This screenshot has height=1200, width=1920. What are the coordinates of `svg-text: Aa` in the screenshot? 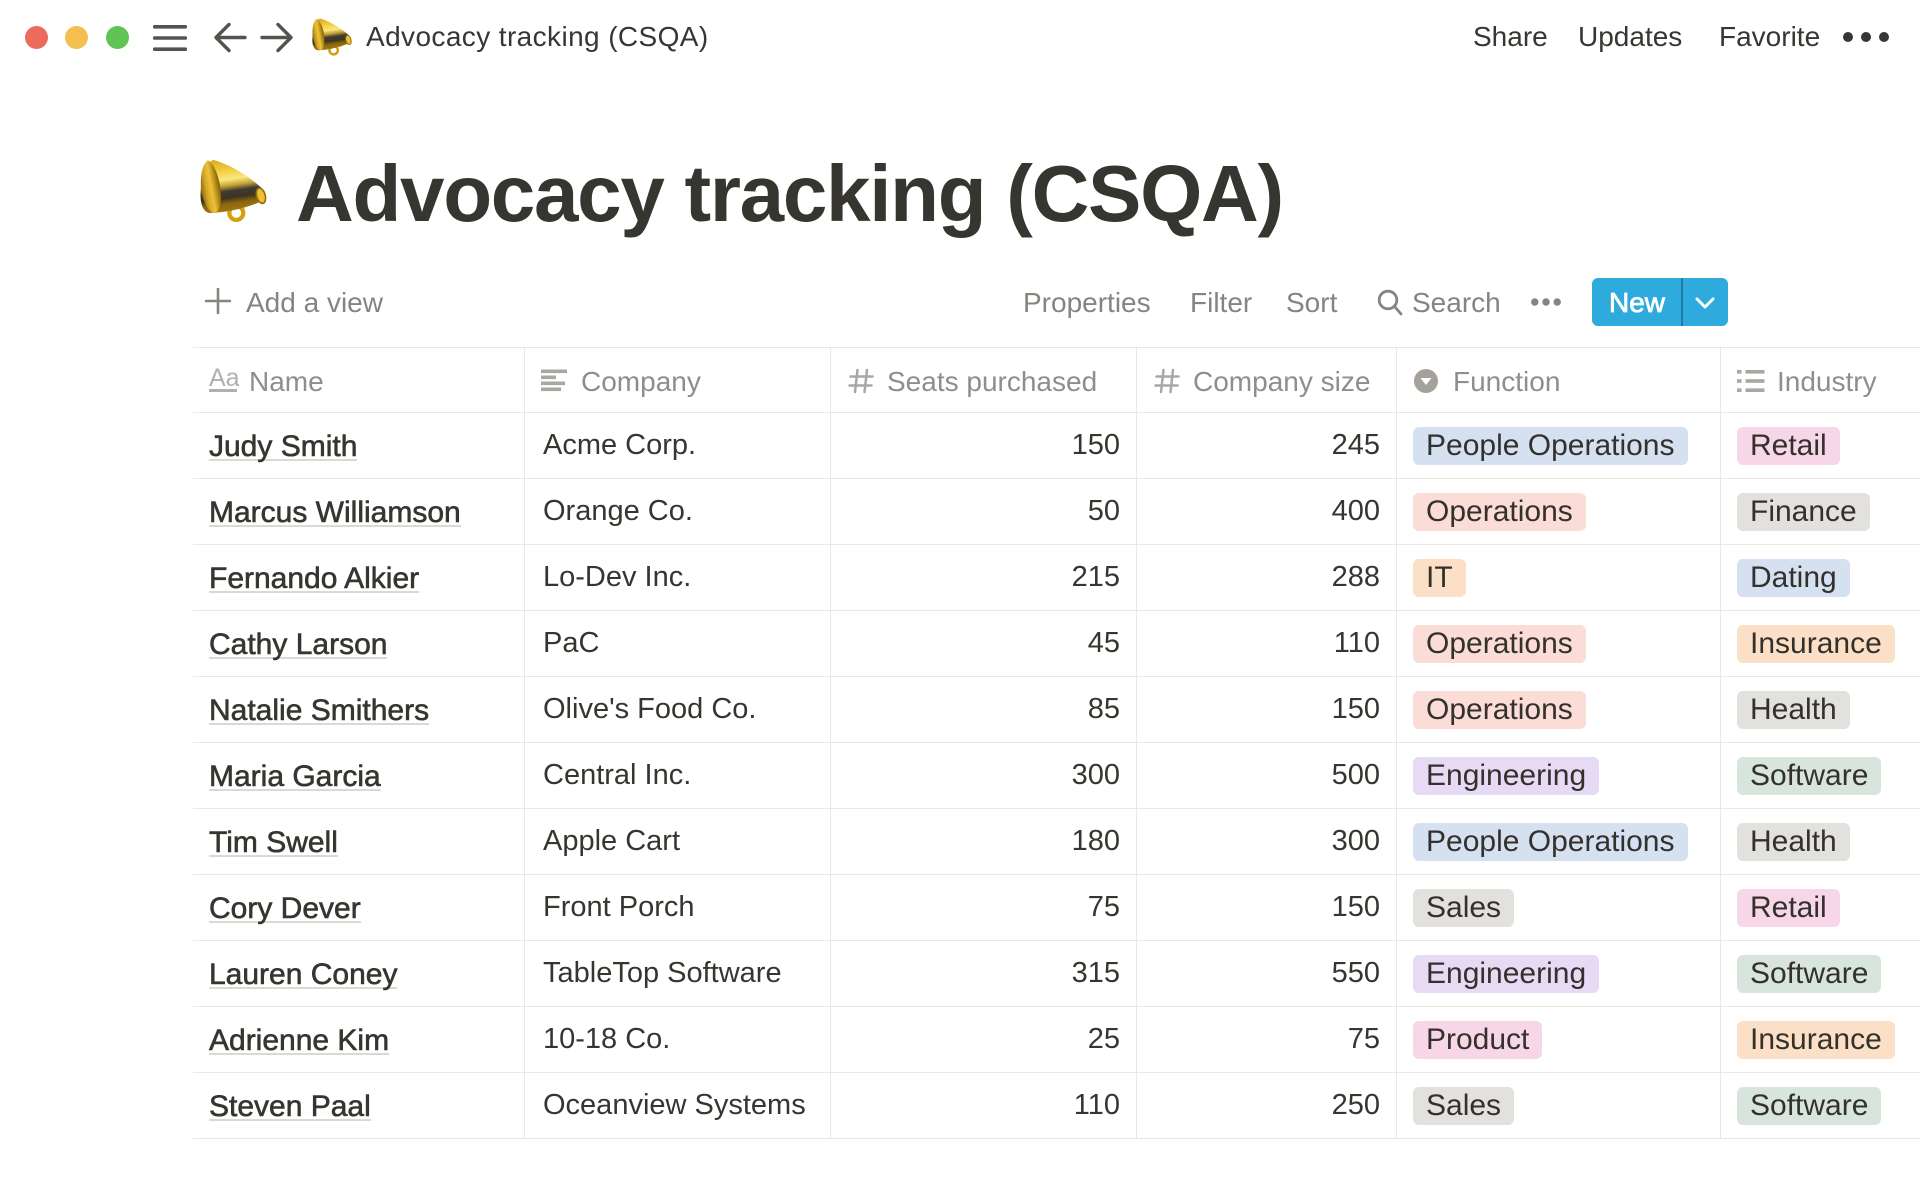 It's located at (224, 379).